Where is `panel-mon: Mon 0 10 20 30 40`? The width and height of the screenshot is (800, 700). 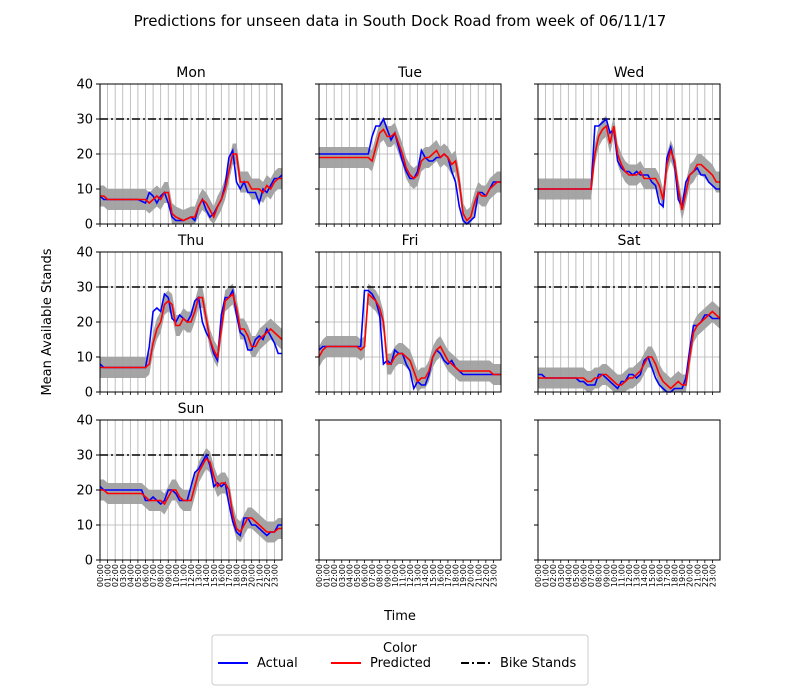 panel-mon: Mon 0 10 20 30 40 is located at coordinates (179, 149).